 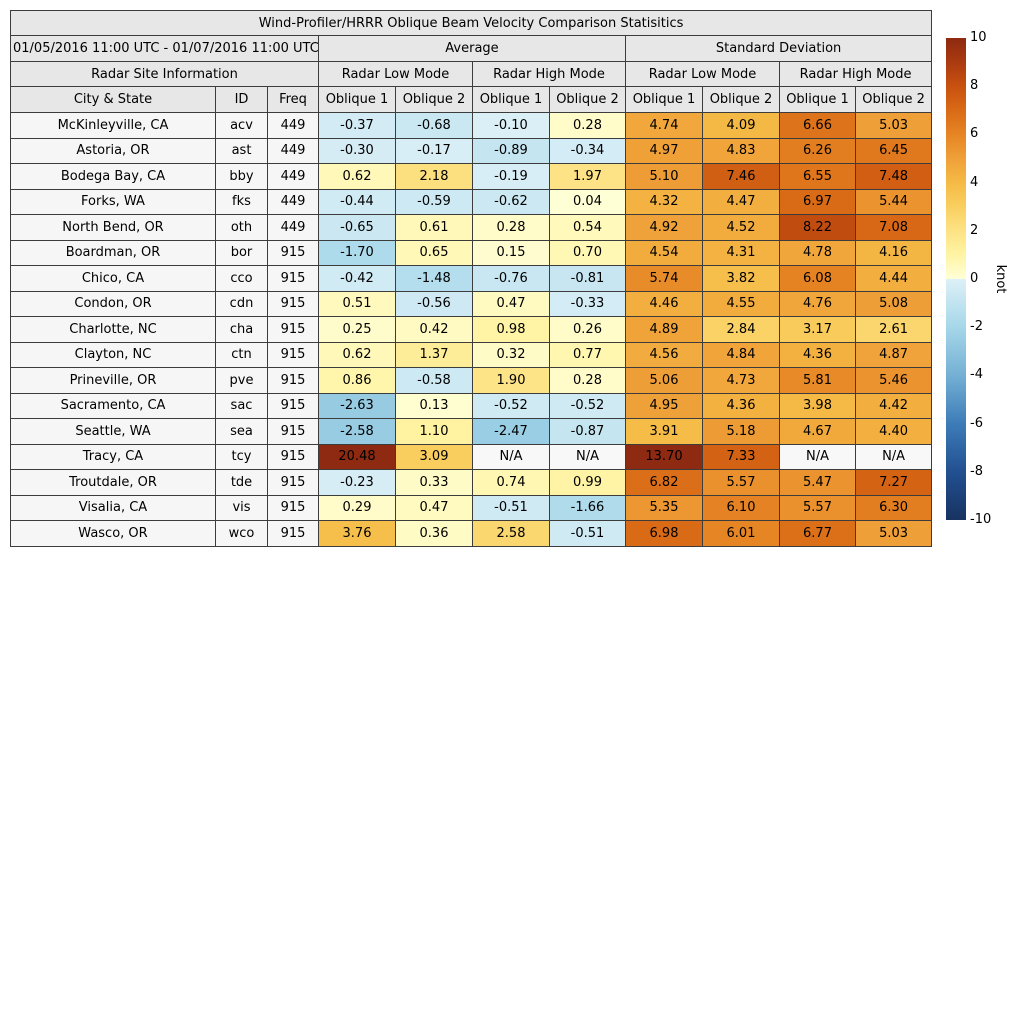 I want to click on id-cell: ast, so click(x=241, y=150).